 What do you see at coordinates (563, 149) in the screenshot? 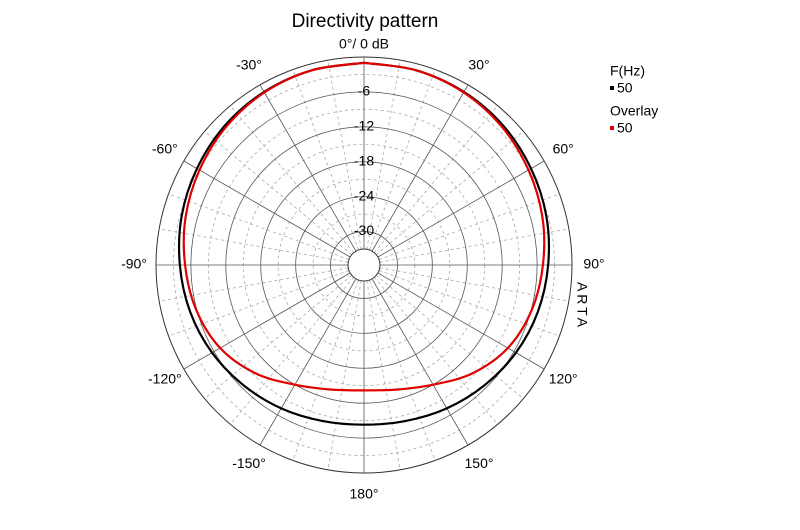
I see `angle-tick-label: 60°` at bounding box center [563, 149].